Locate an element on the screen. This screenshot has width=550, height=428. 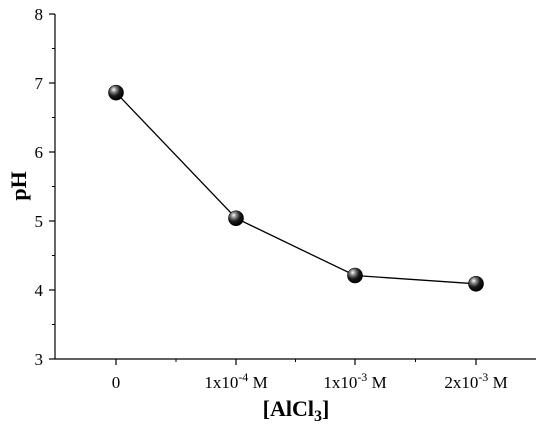
x-axis-ticks: 0 1x10-4 M 1x10-3 M 2x10-3 M is located at coordinates (310, 375).